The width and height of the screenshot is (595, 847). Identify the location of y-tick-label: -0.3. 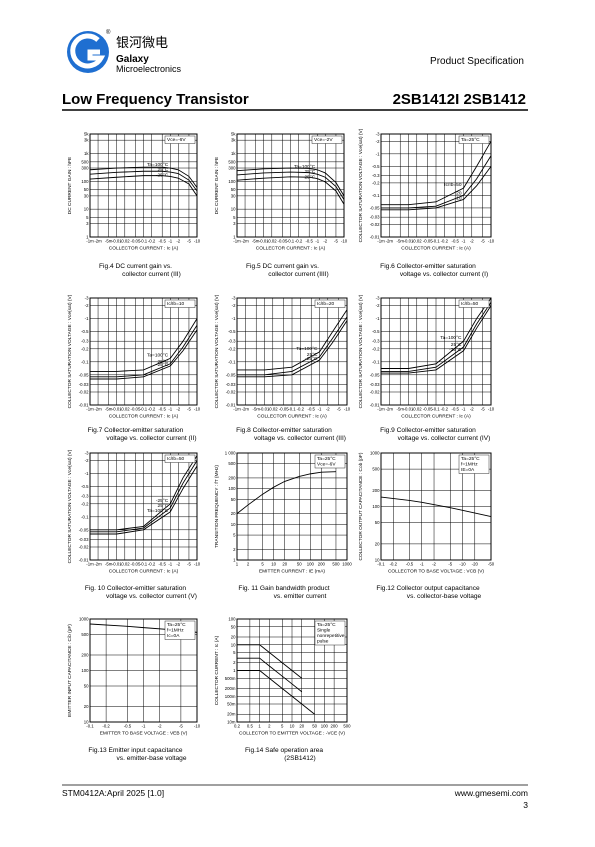
(232, 341).